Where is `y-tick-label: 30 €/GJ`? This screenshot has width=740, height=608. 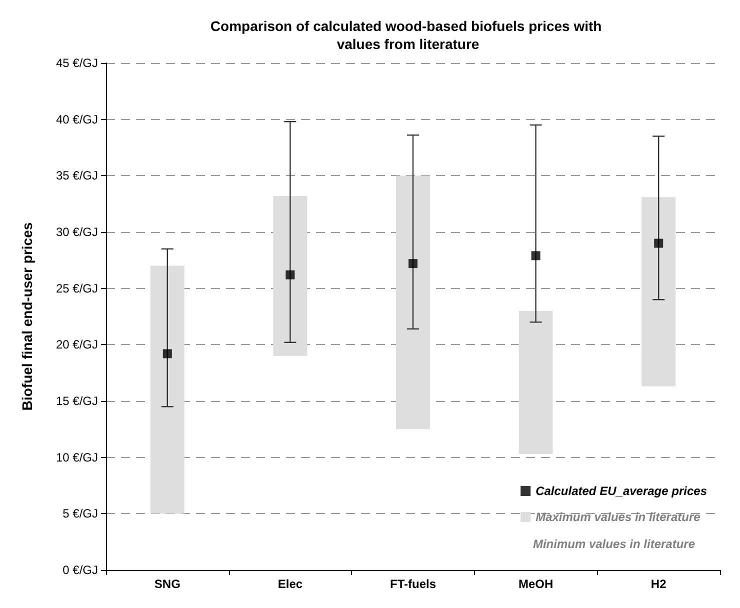
y-tick-label: 30 €/GJ is located at coordinates (77, 232).